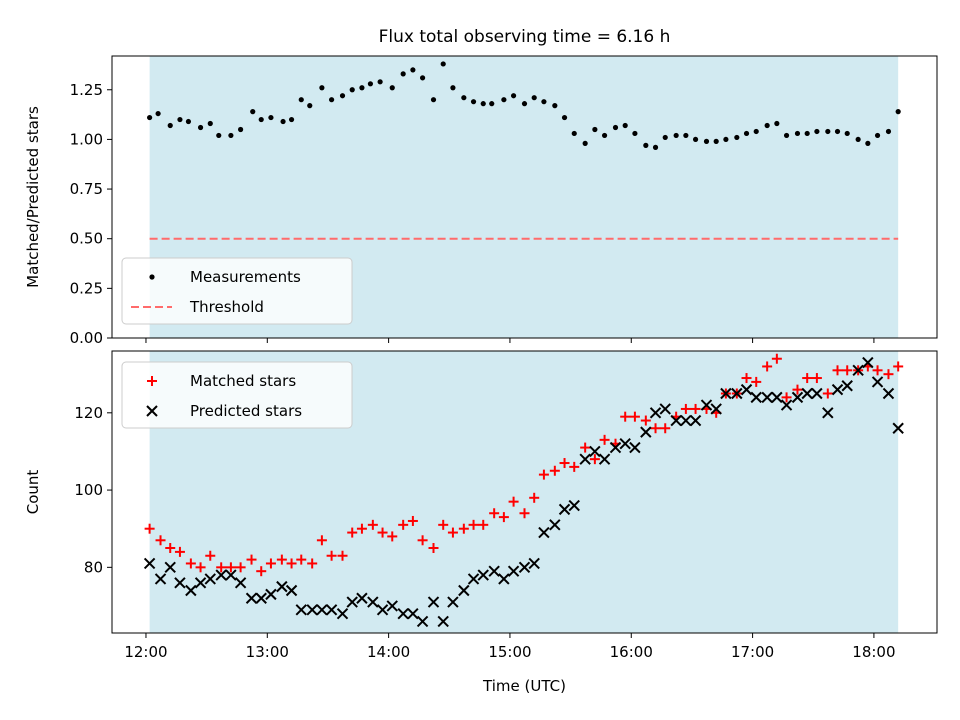  I want to click on legend-label: Matched stars, so click(243, 381).